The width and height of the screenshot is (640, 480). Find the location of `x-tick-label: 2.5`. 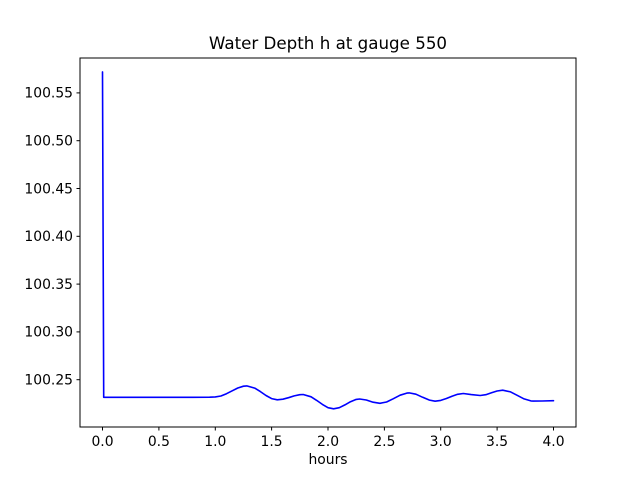

x-tick-label: 2.5 is located at coordinates (384, 442).